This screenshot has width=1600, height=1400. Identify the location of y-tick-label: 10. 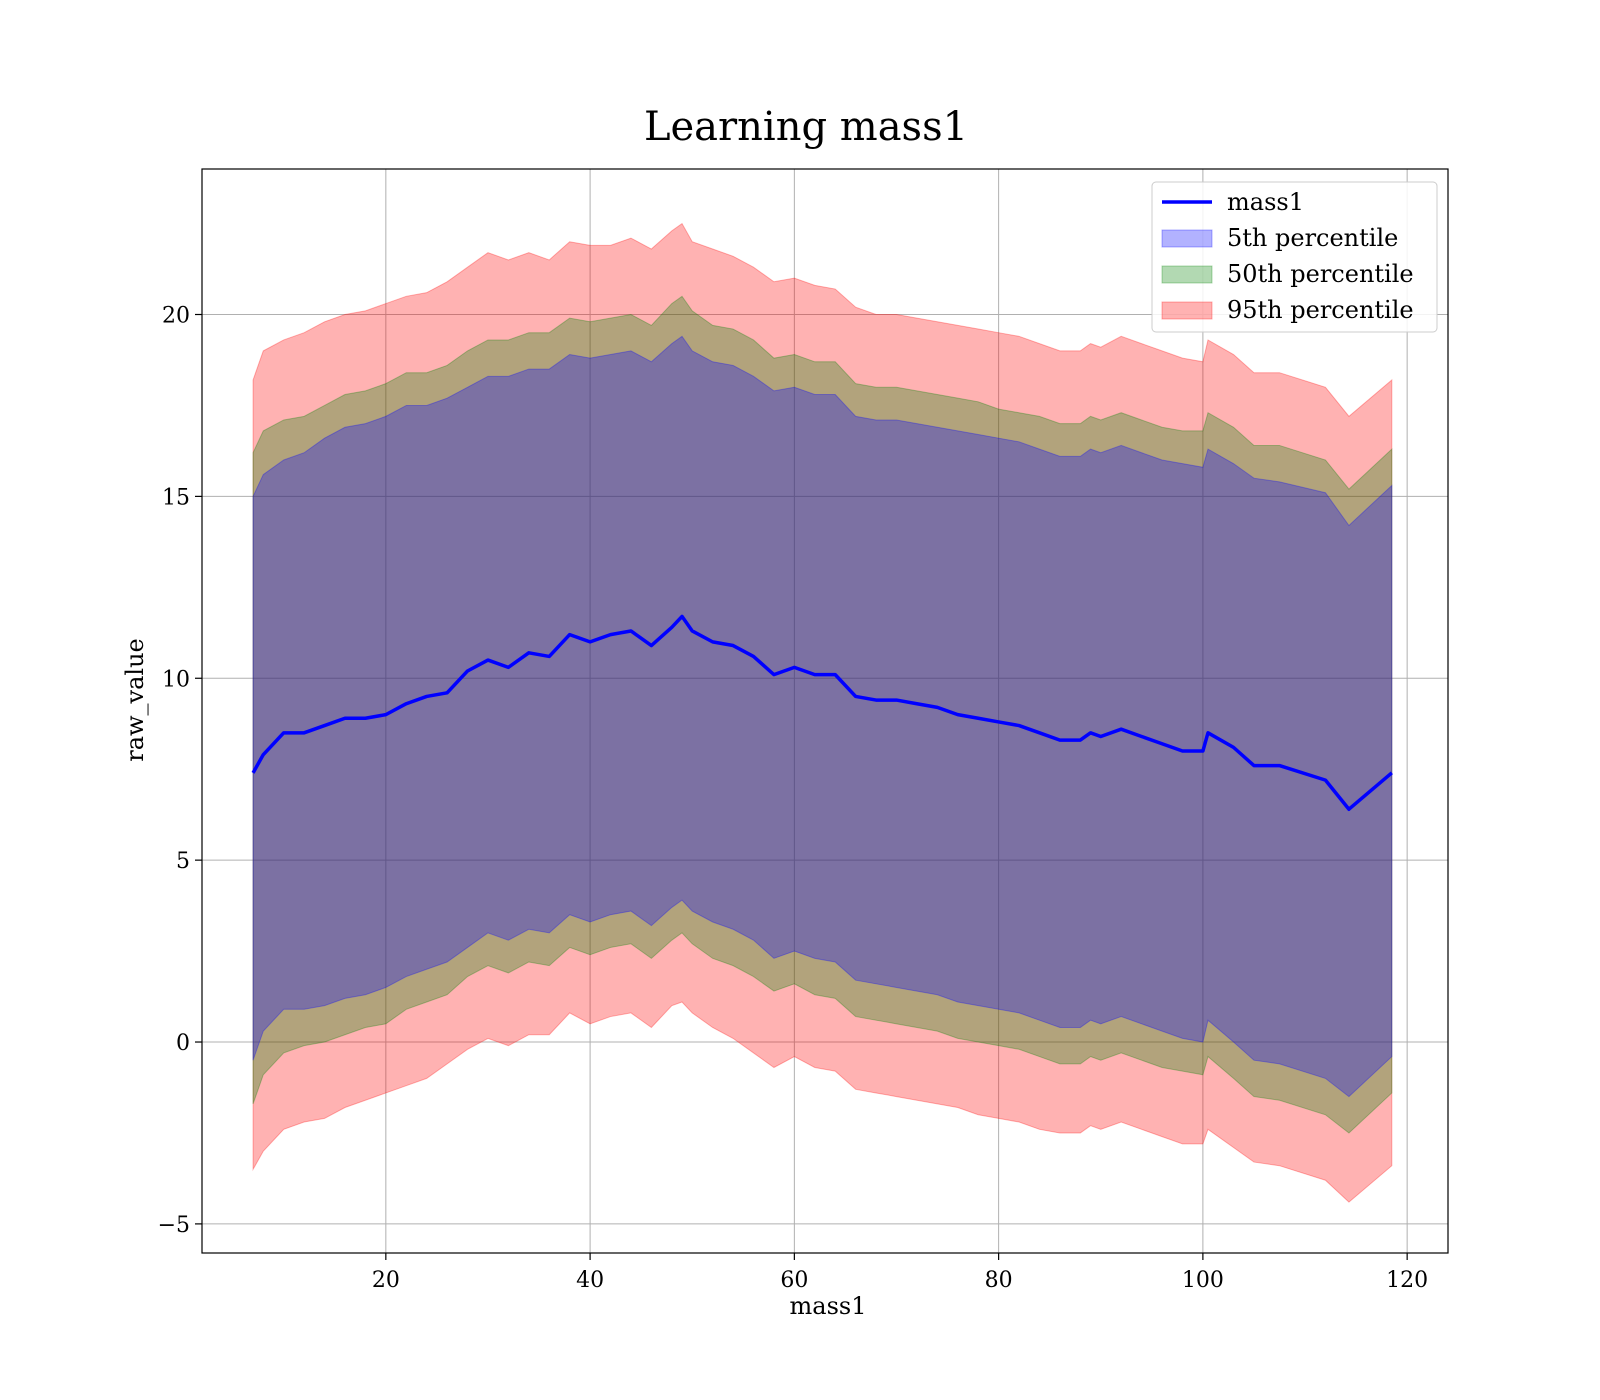
(176, 679).